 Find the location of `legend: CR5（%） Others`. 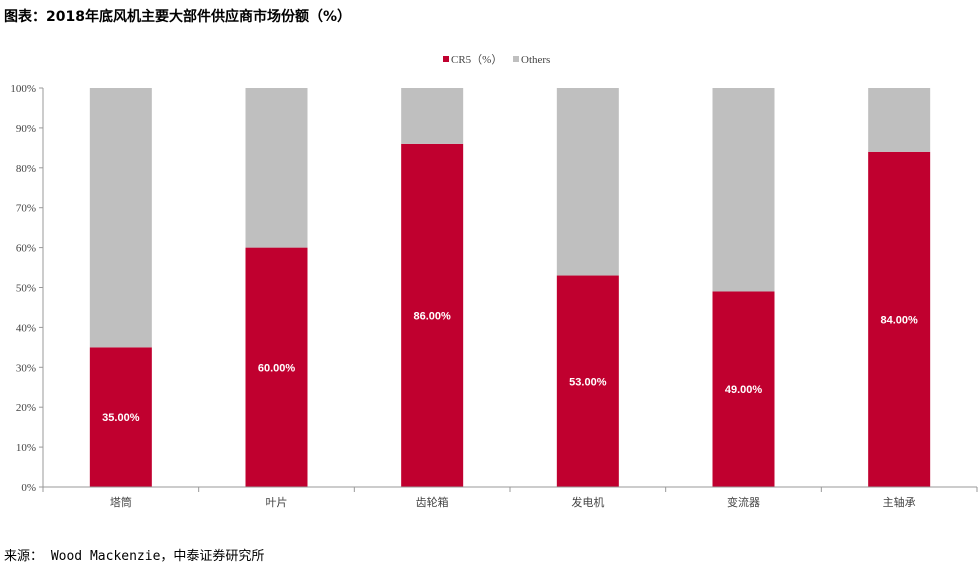

legend: CR5（%） Others is located at coordinates (496, 59).